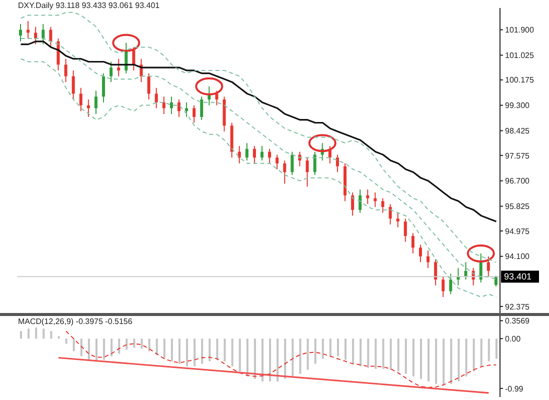 The image size is (549, 400). Describe the element at coordinates (513, 339) in the screenshot. I see `y-tick-label: 0.00` at that location.